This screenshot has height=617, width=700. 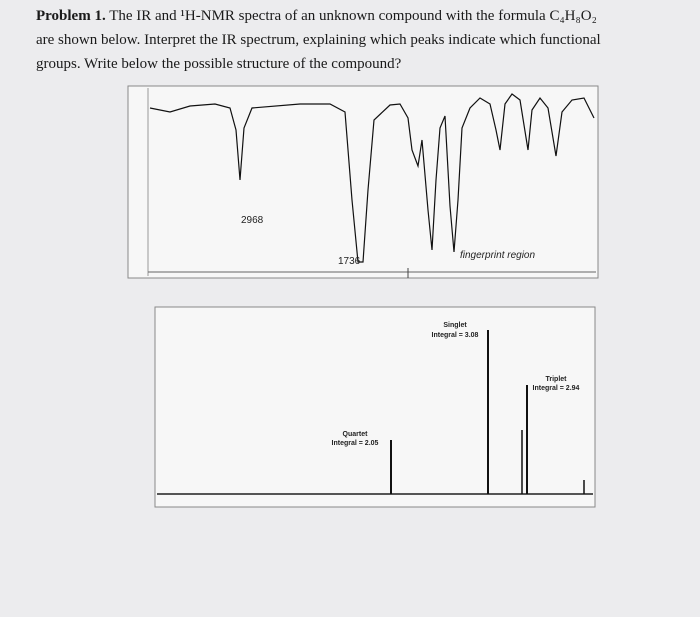 I want to click on problem-label: Problem 1., so click(x=71, y=16).